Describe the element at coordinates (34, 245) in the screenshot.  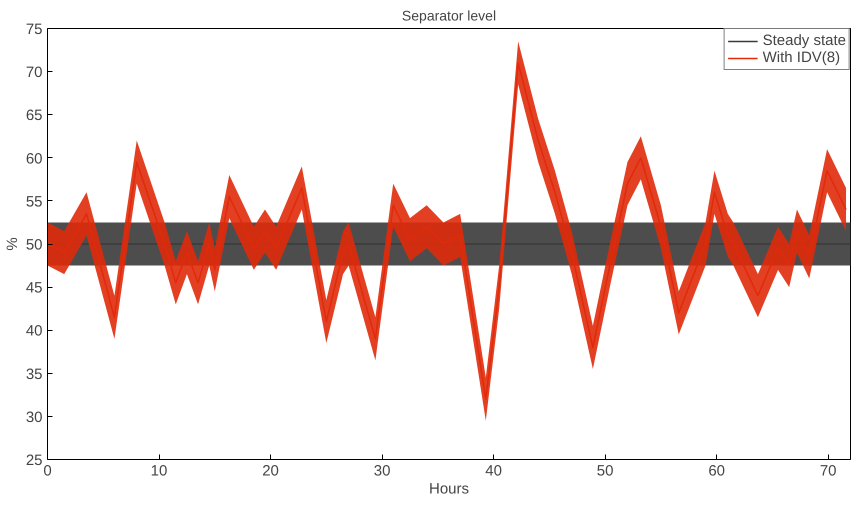
I see `y-tick-label: 50` at that location.